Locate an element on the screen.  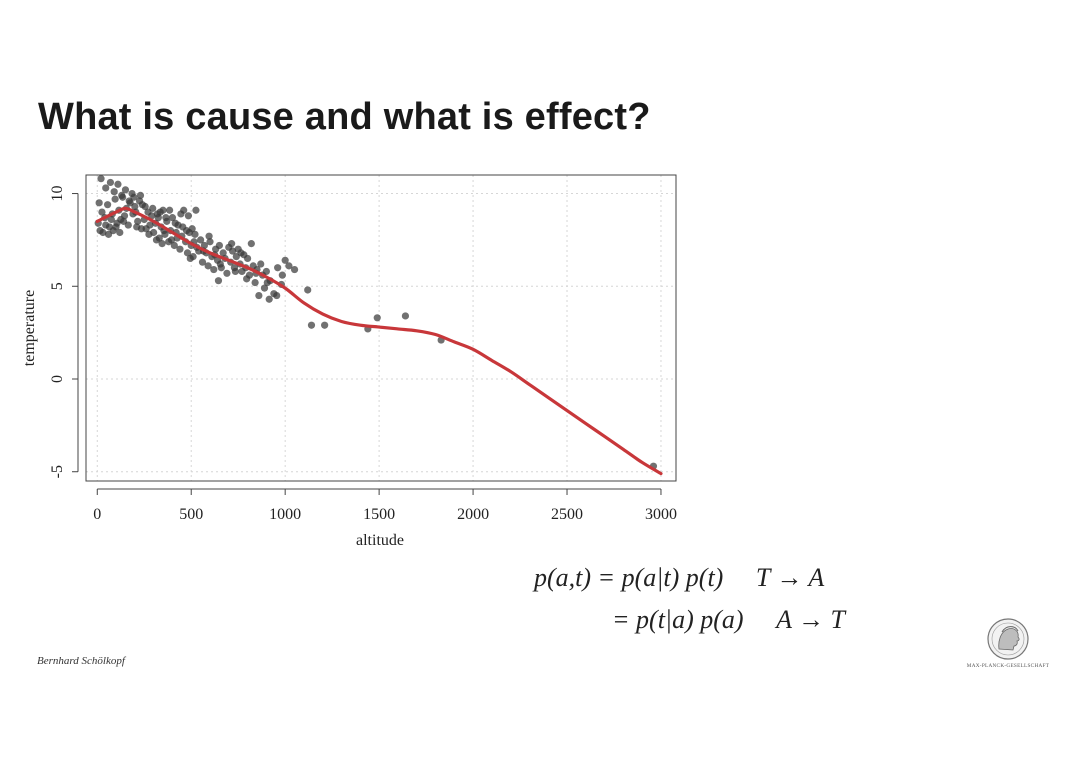
formula-line-2: = p(t|a) p(a) A → T is located at coordinates (728, 620).